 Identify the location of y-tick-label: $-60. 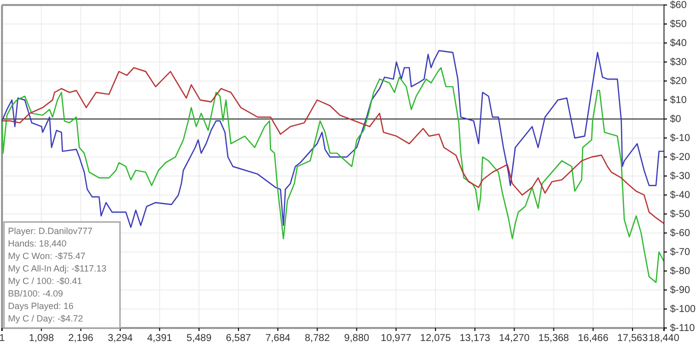
(680, 234).